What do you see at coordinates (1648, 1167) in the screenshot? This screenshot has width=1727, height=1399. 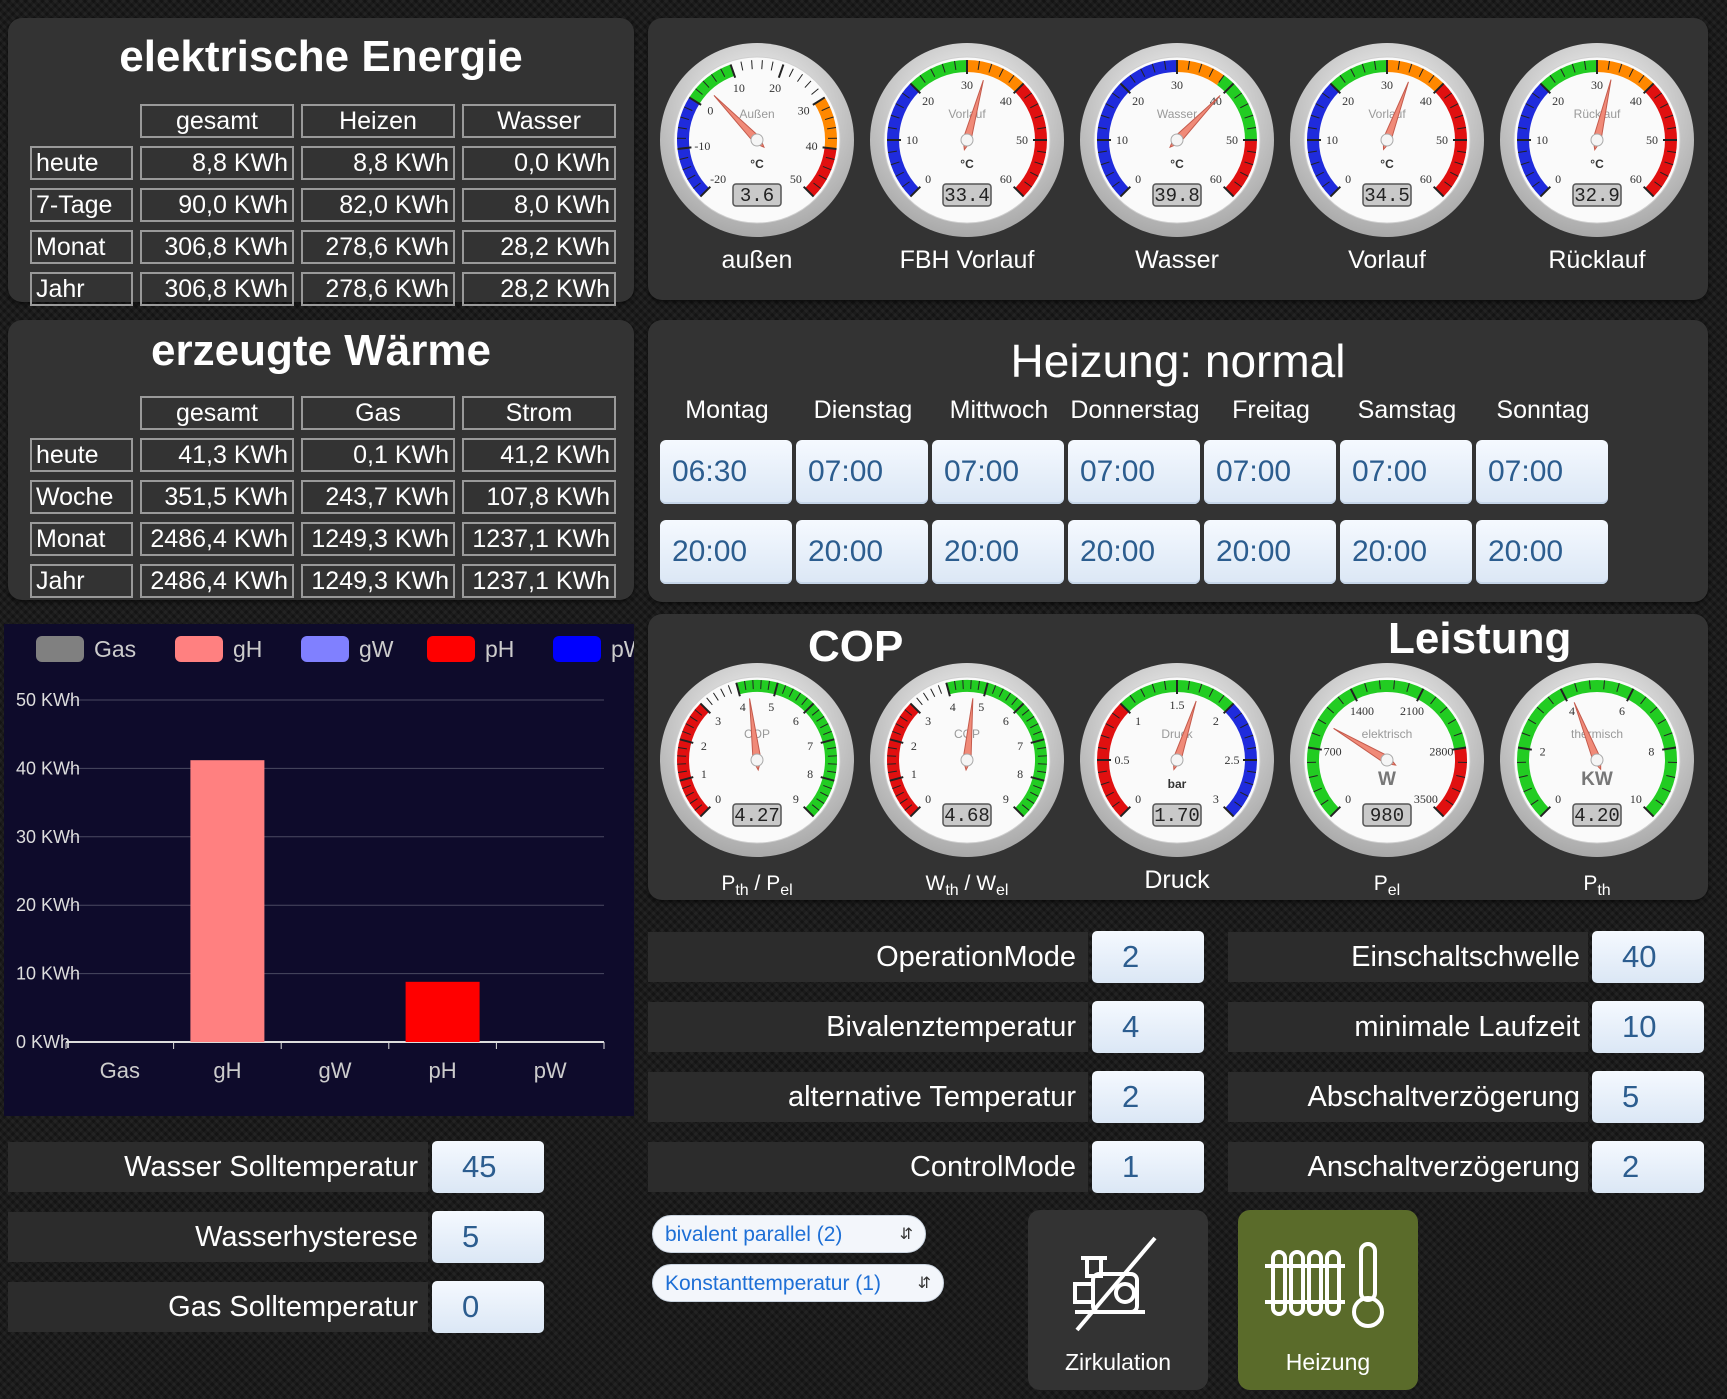 I see `switch-on-delay-input: 2` at bounding box center [1648, 1167].